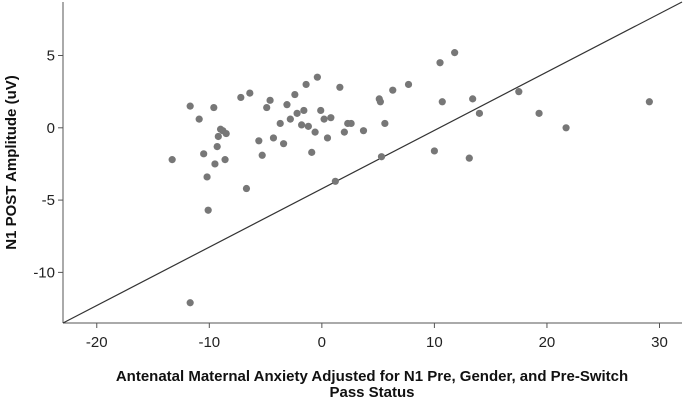  Describe the element at coordinates (434, 342) in the screenshot. I see `x-tick-label: 10` at that location.